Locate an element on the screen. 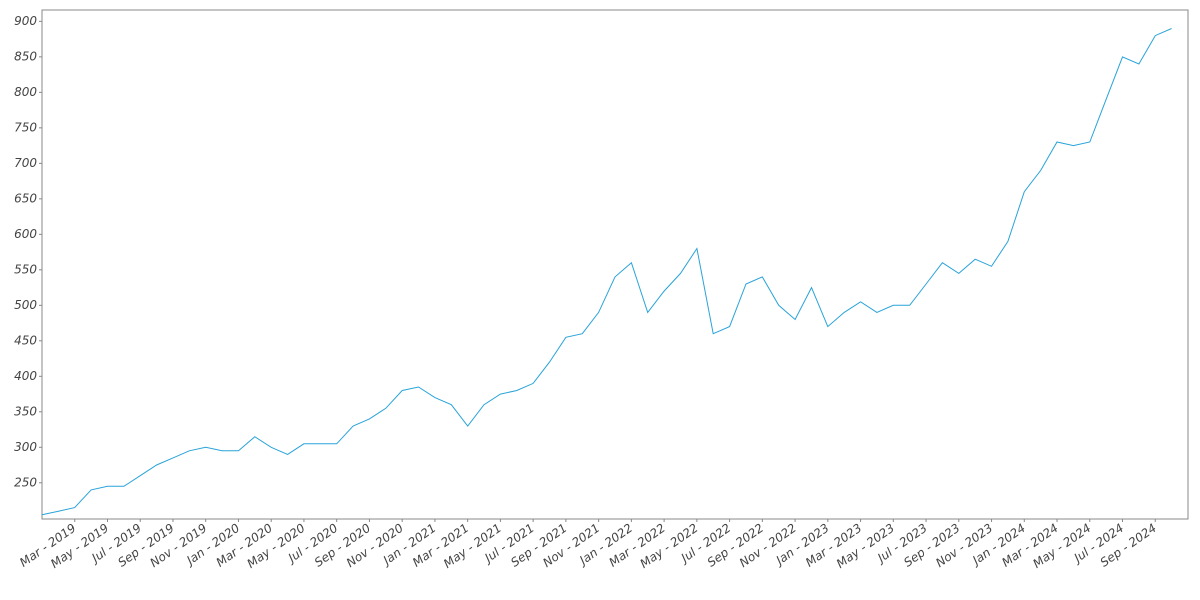 Image resolution: width=1200 pixels, height=600 pixels. y-tick-label: 500 is located at coordinates (25, 305).